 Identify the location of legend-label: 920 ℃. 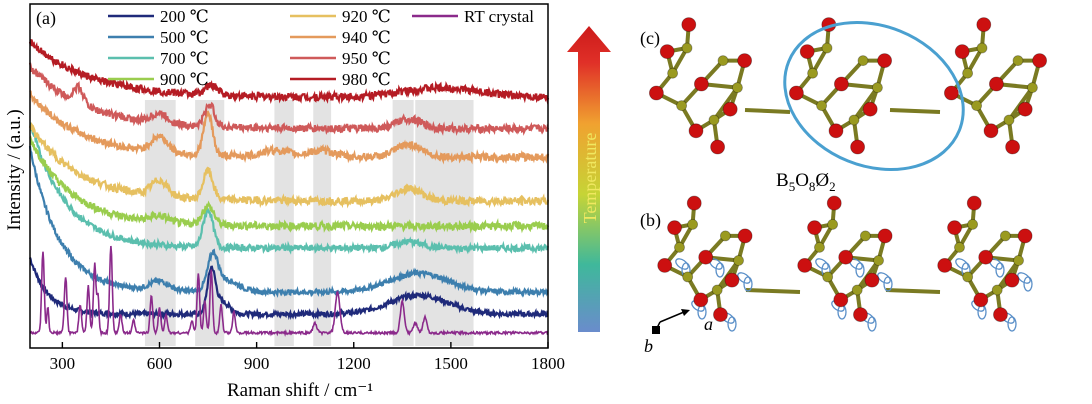
(366, 16).